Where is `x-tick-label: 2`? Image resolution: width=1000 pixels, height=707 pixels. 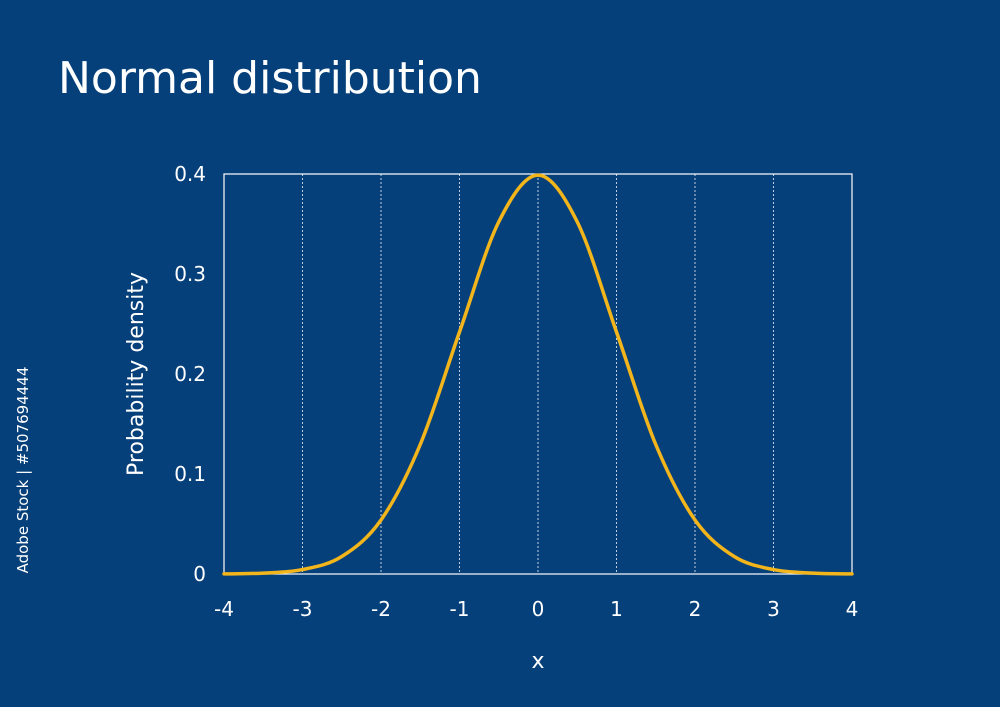 x-tick-label: 2 is located at coordinates (695, 609).